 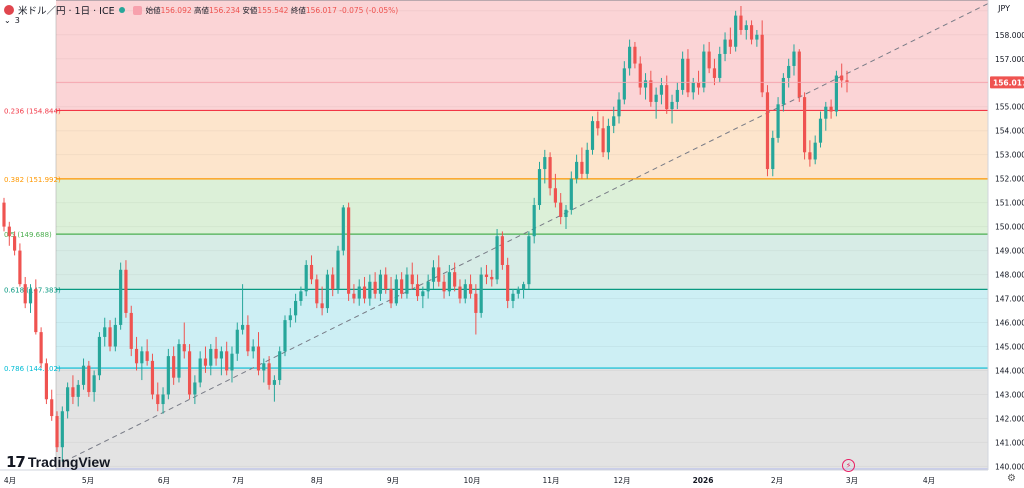 What do you see at coordinates (512, 478) in the screenshot?
I see `time-axis: 4月 5月 6月 7月 8月 9月 10月 11月 12月 2026 2月 3月 4月` at bounding box center [512, 478].